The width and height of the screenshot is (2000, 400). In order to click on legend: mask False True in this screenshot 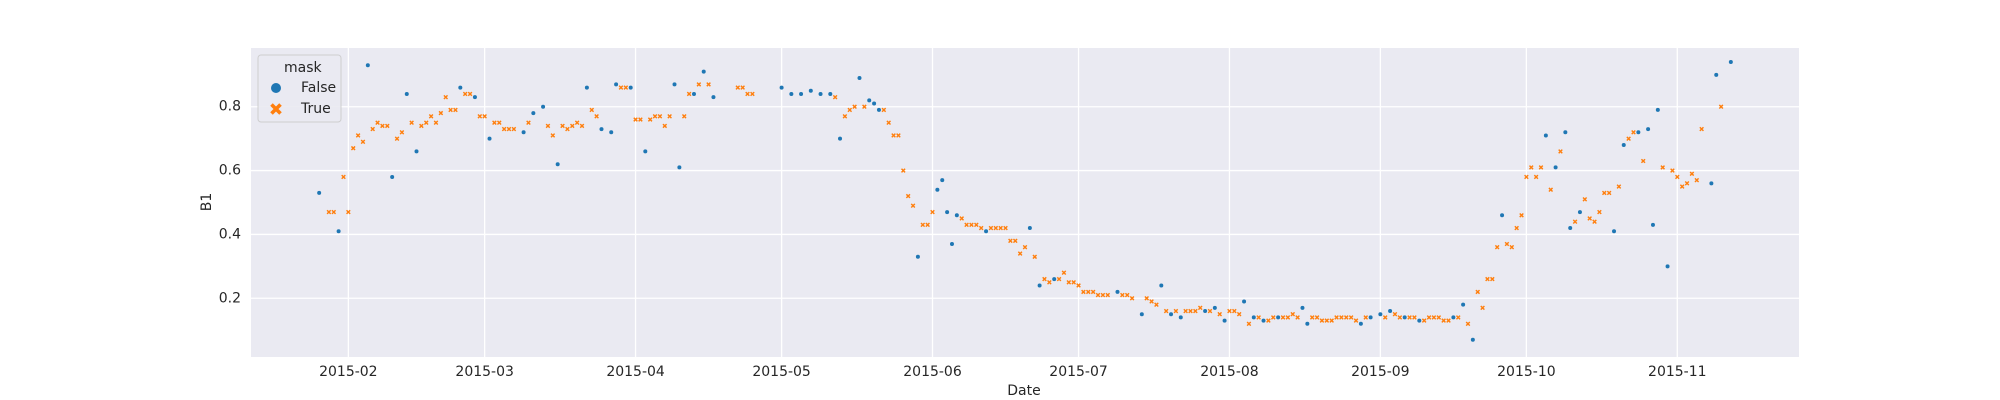, I will do `click(299, 88)`.